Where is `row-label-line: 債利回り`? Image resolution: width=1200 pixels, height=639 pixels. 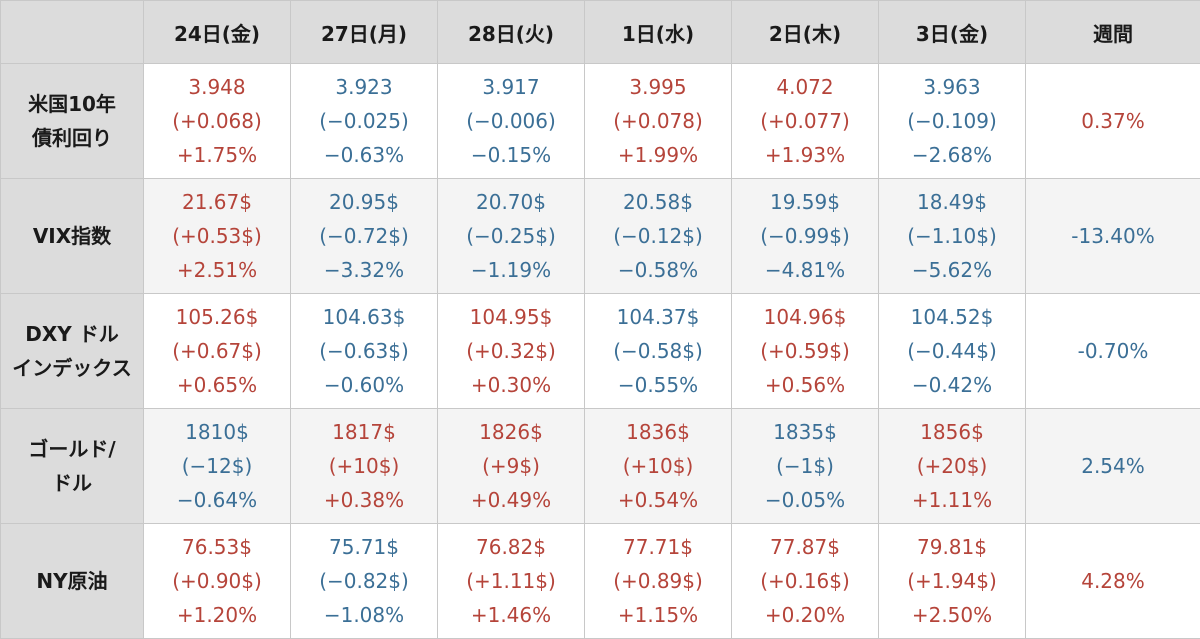 row-label-line: 債利回り is located at coordinates (72, 138).